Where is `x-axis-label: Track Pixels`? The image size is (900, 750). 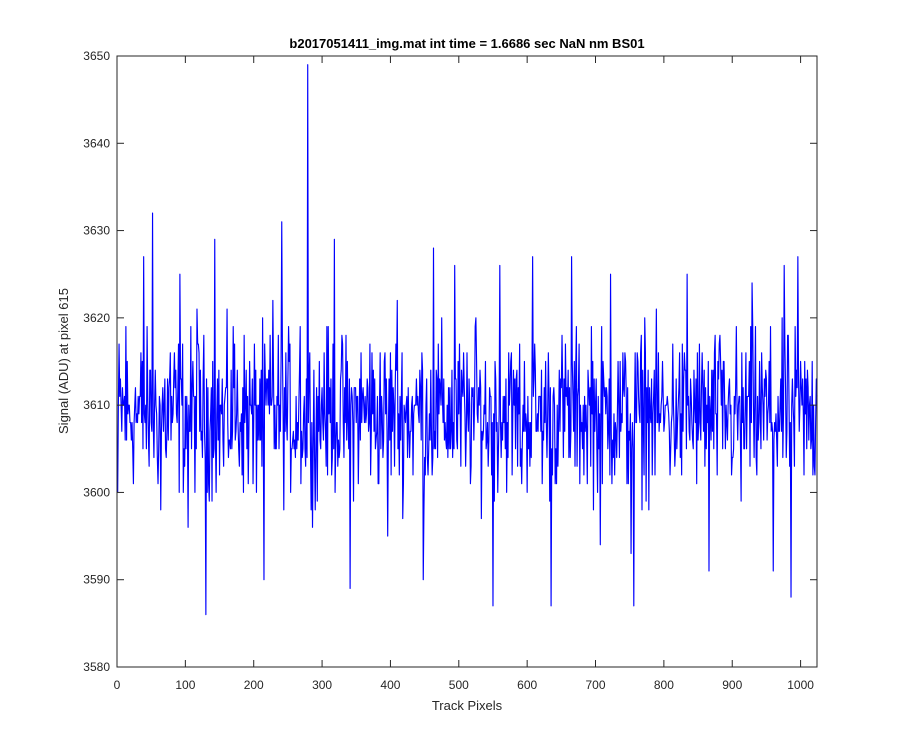 x-axis-label: Track Pixels is located at coordinates (467, 705).